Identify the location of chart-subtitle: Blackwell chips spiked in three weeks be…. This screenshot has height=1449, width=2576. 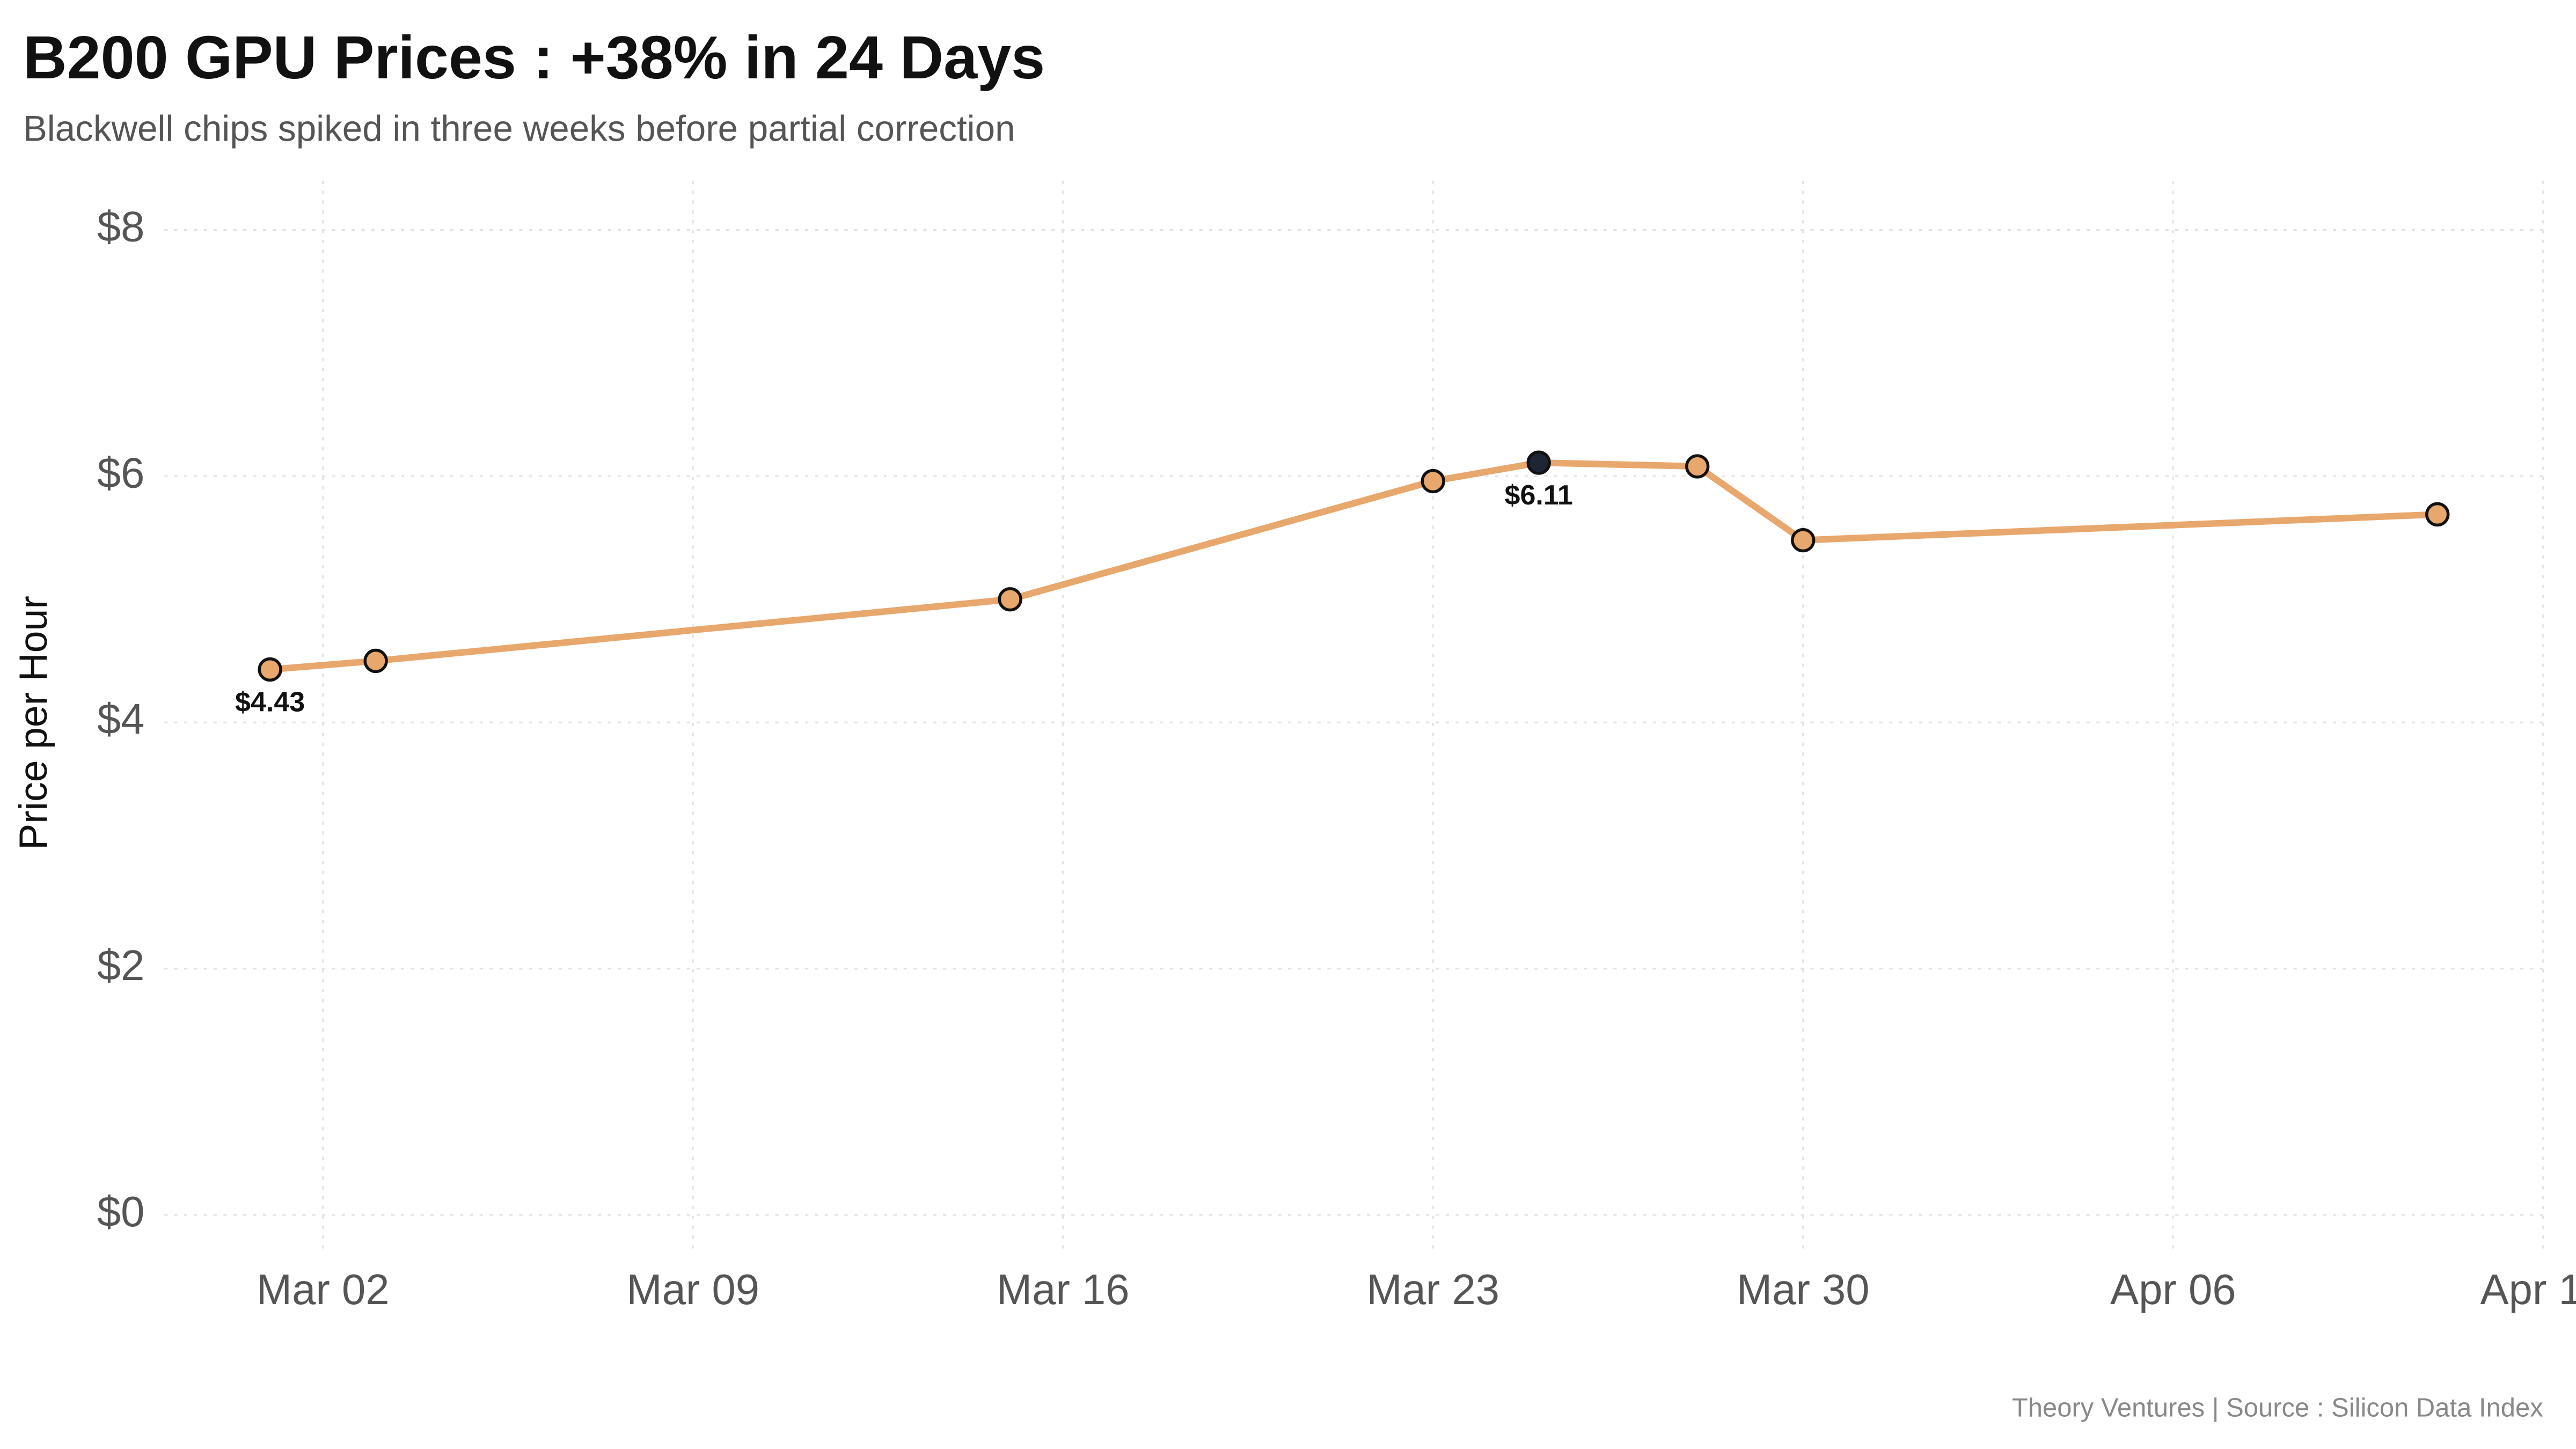
(519, 129).